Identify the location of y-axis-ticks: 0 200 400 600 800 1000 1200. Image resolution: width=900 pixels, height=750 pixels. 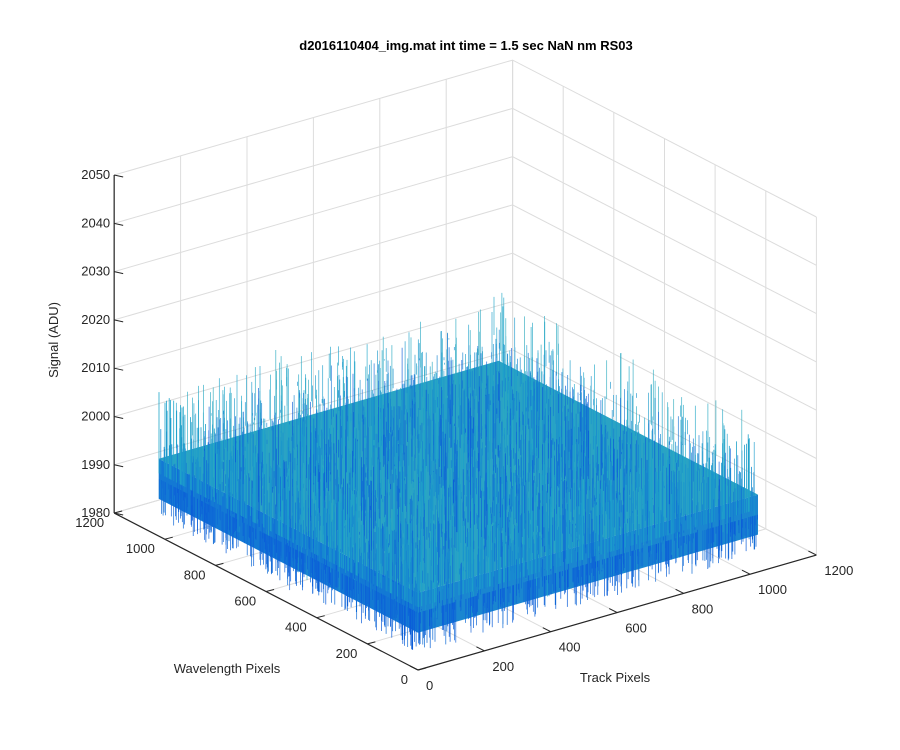
(251, 598).